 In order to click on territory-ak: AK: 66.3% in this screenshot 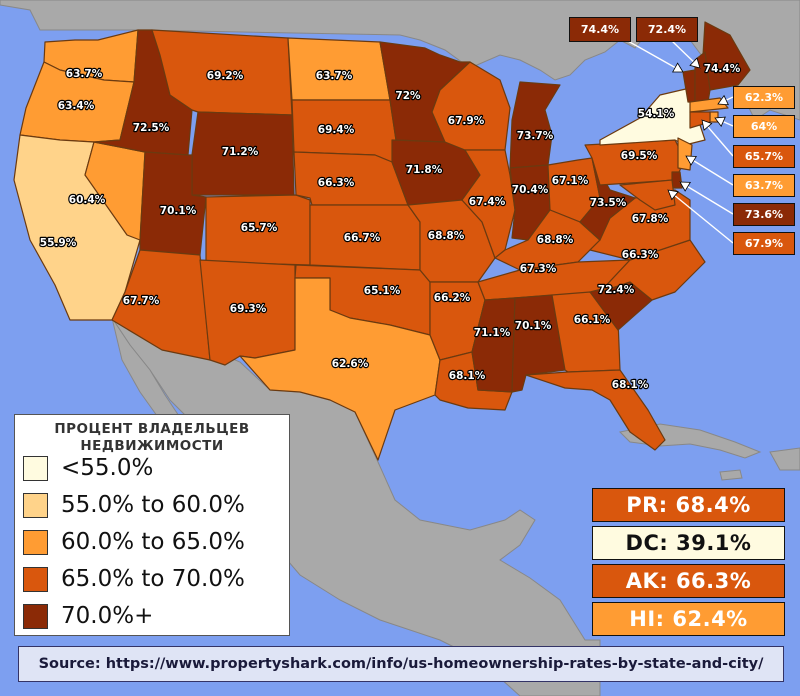, I will do `click(688, 581)`.